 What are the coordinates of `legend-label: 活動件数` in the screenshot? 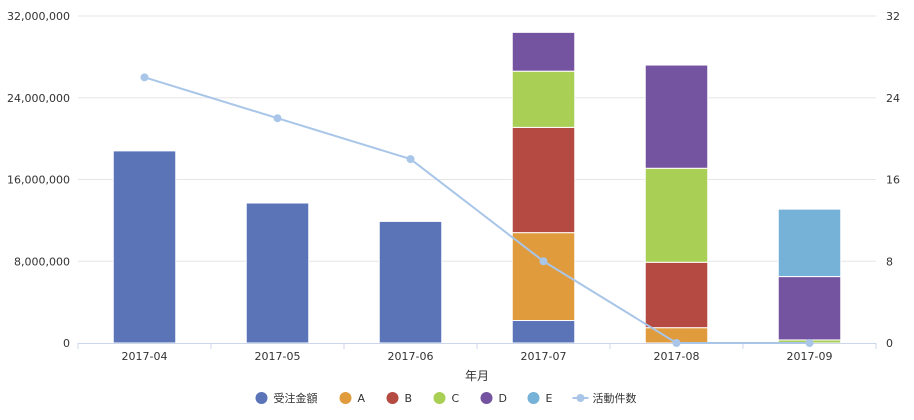 It's located at (615, 398).